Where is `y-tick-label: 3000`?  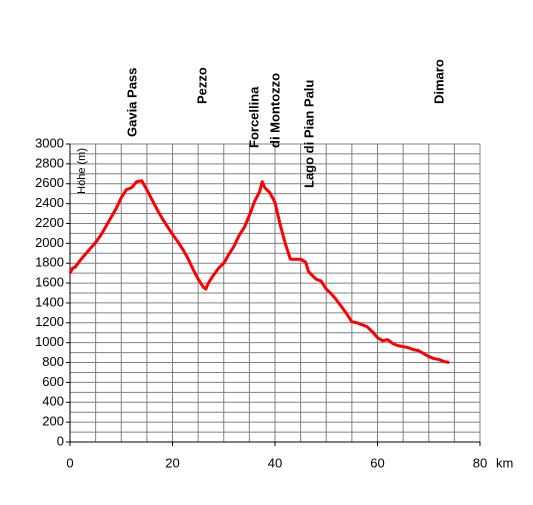 y-tick-label: 3000 is located at coordinates (49, 142).